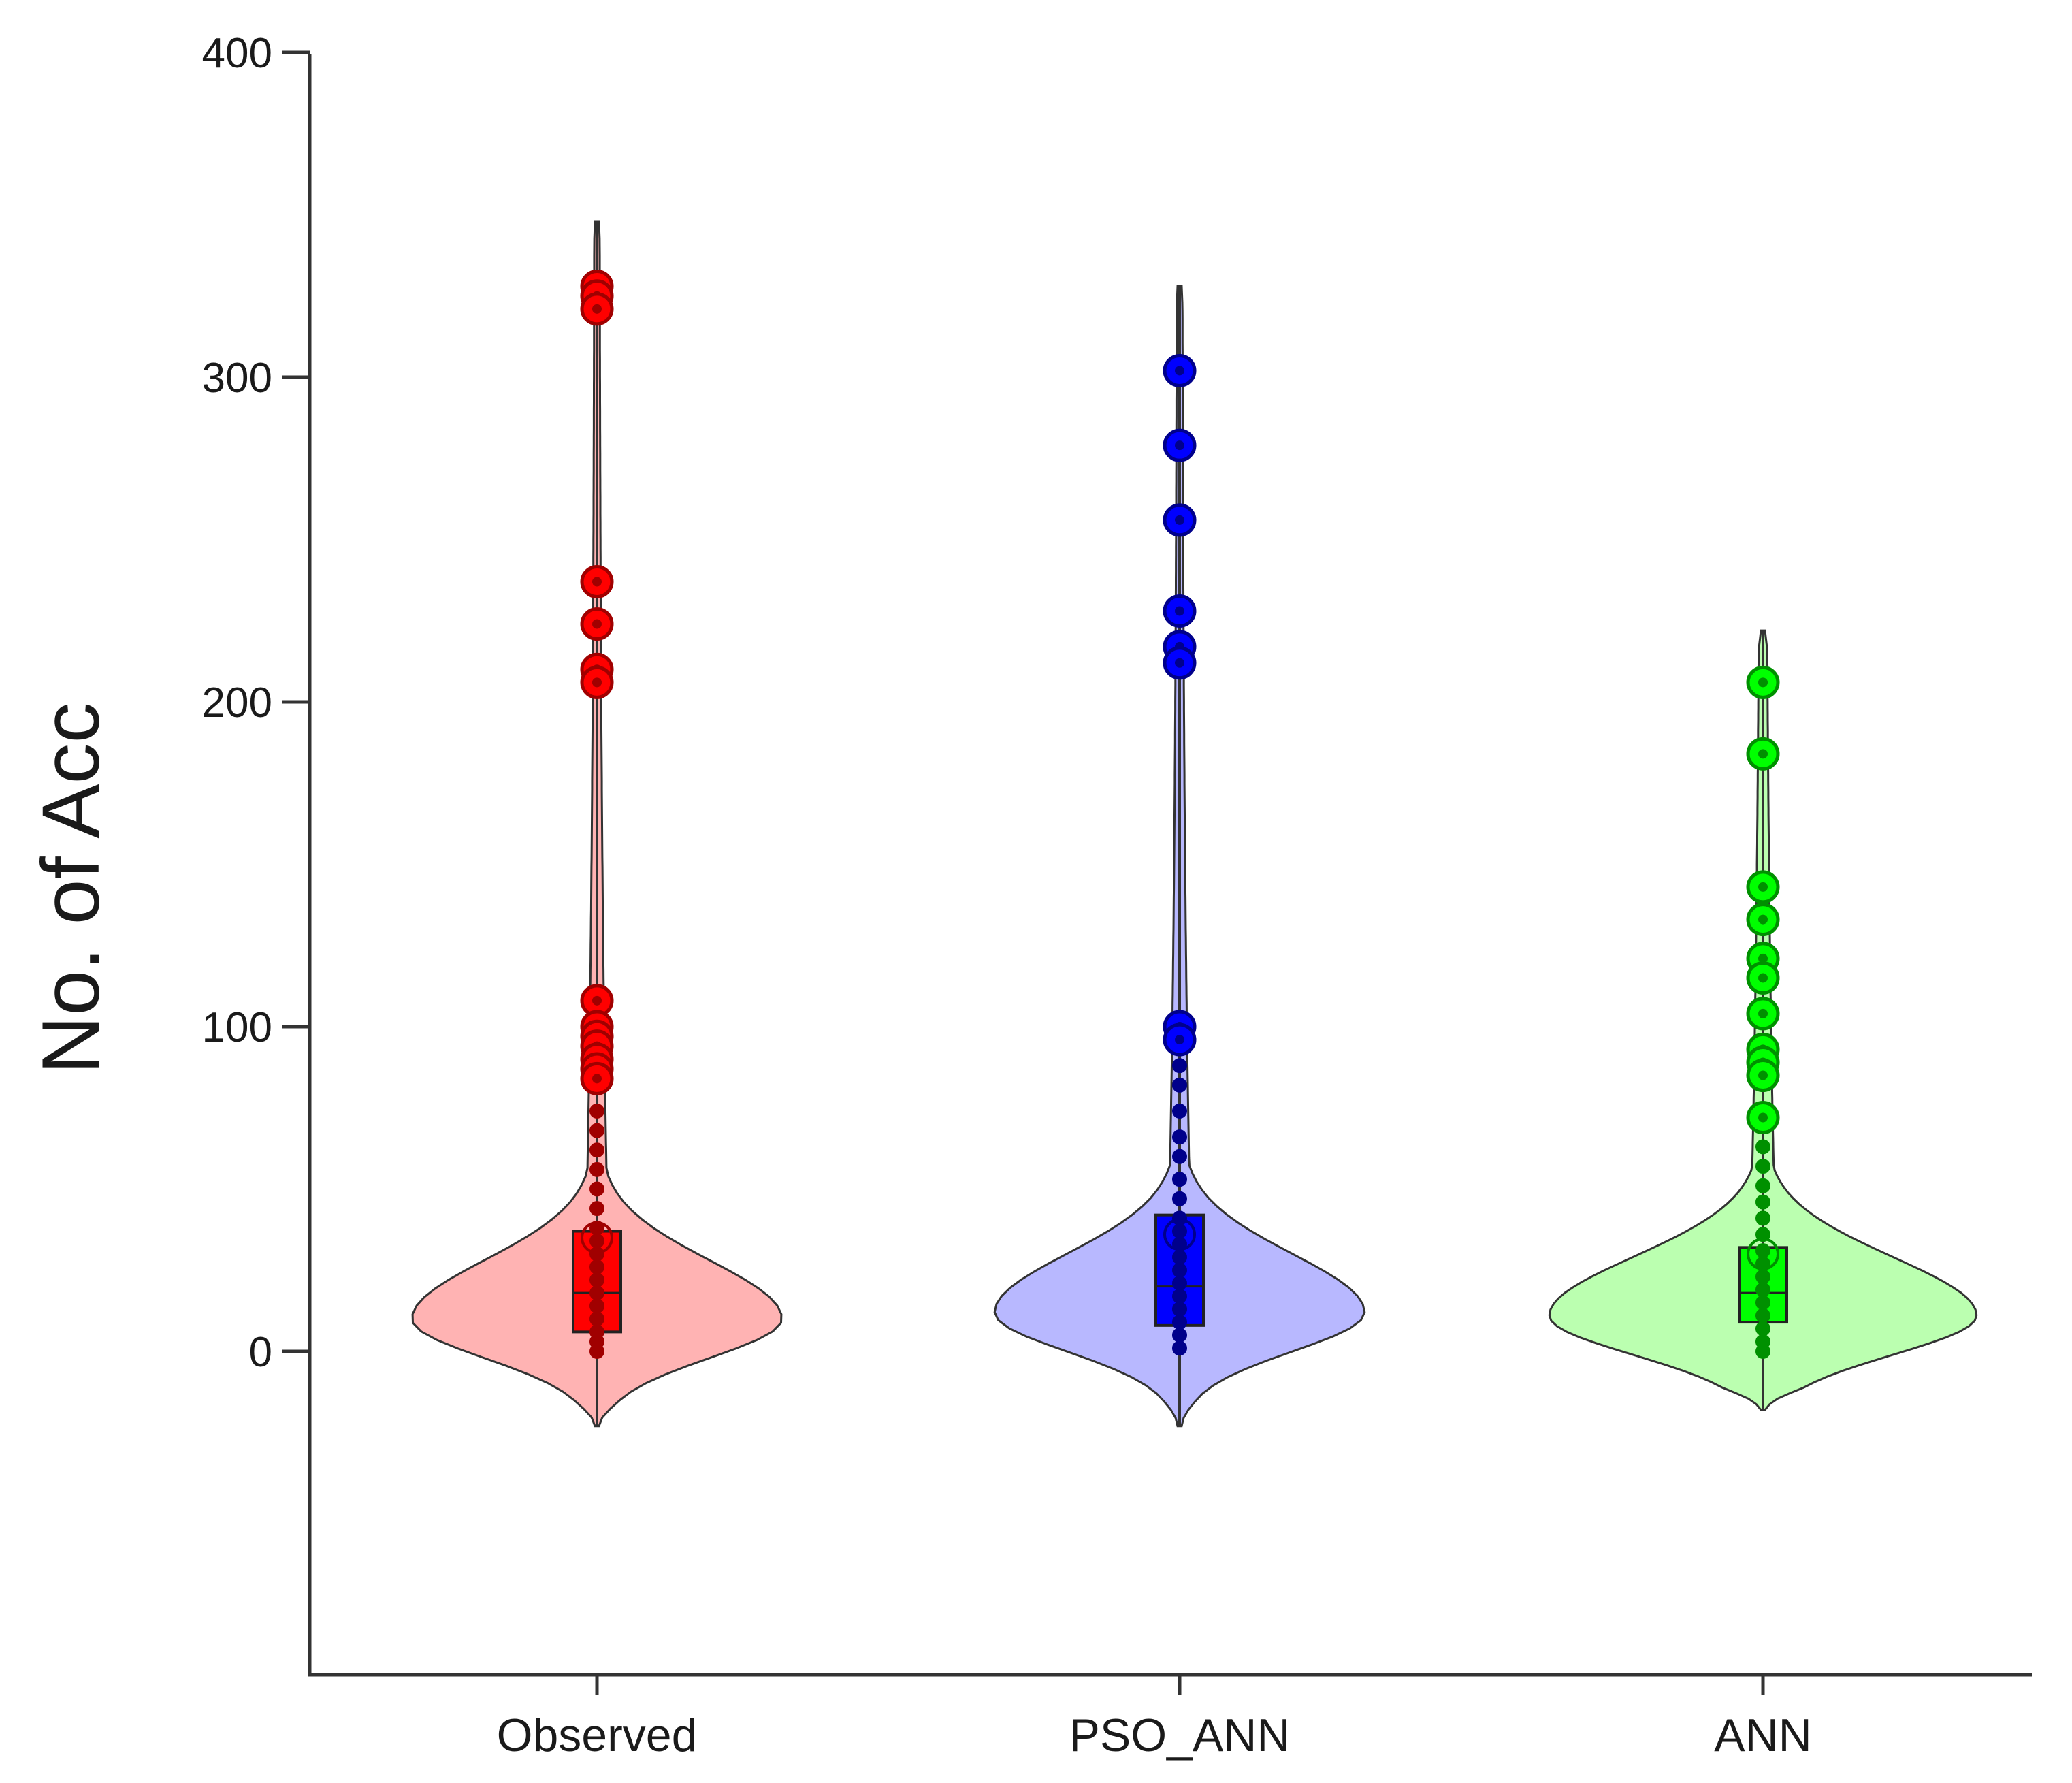  Describe the element at coordinates (260, 1352) in the screenshot. I see `y-tick-label-0: 0` at that location.